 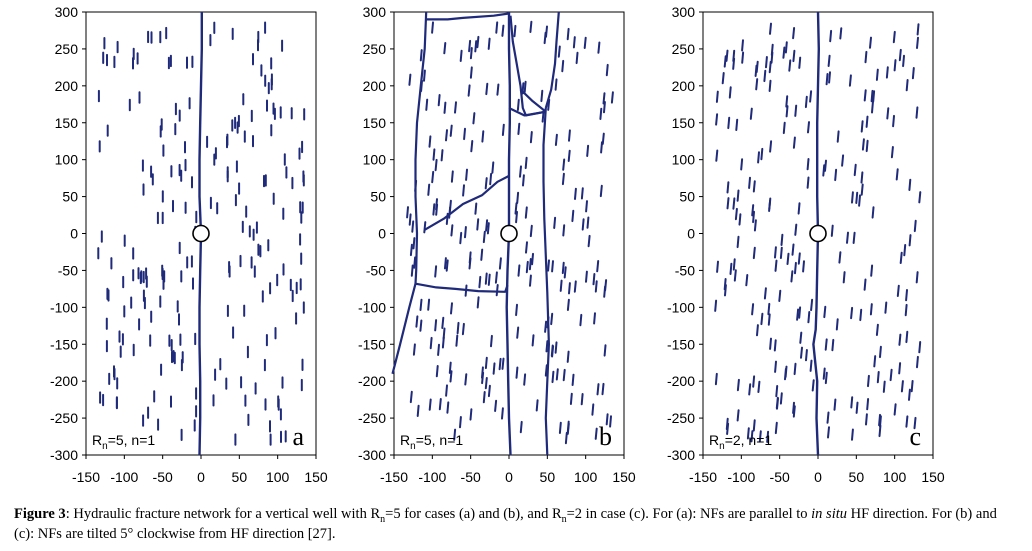 I want to click on hydraulic-fracture, so click(x=816, y=233).